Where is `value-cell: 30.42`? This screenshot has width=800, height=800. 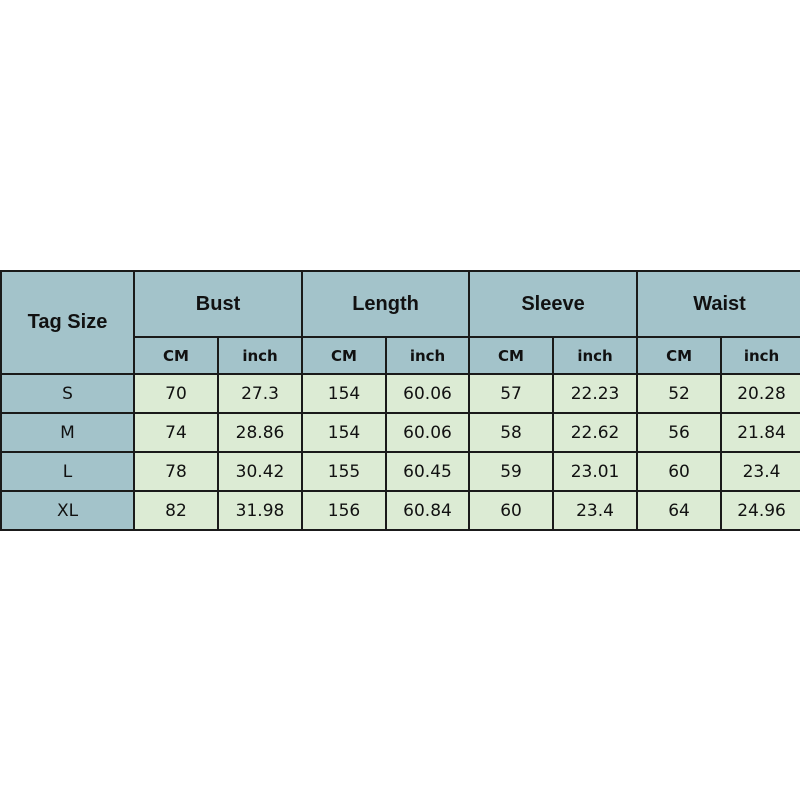 value-cell: 30.42 is located at coordinates (260, 471).